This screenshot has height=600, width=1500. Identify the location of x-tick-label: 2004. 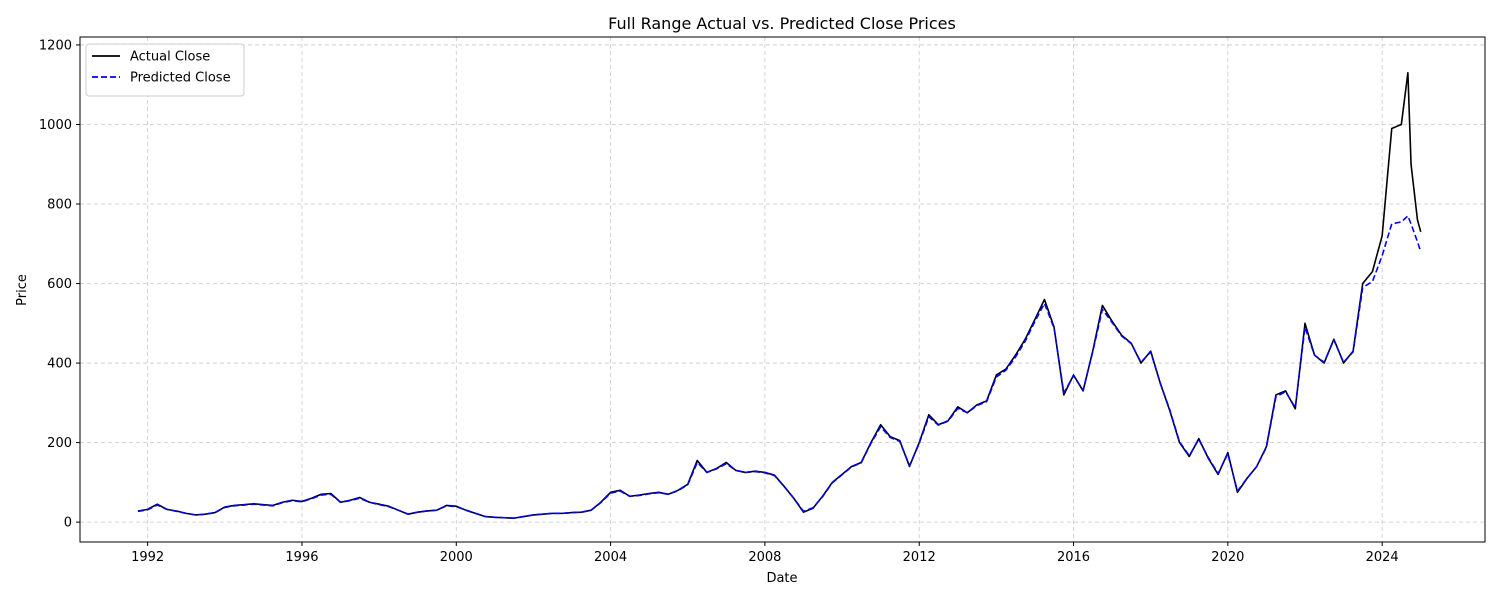
(610, 557).